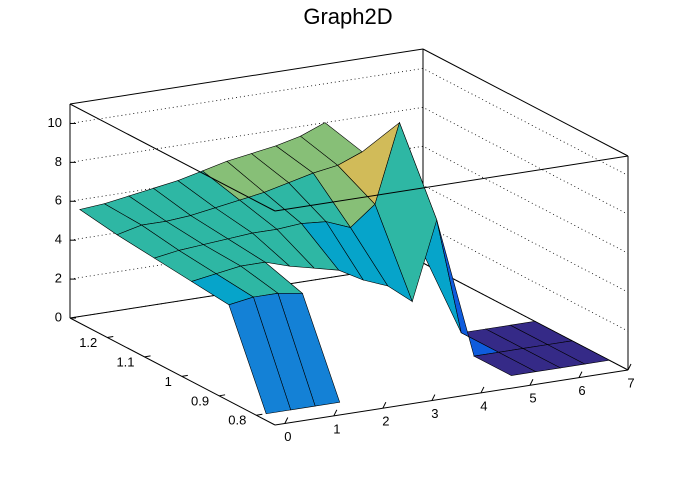 This screenshot has width=696, height=477. What do you see at coordinates (630, 382) in the screenshot?
I see `x-tick-label: 7` at bounding box center [630, 382].